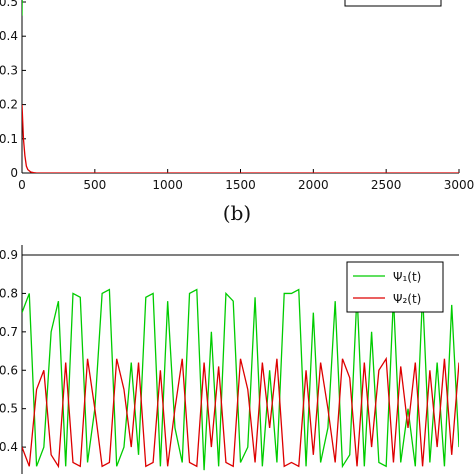 The width and height of the screenshot is (474, 474). I want to click on y-tick-label: 0.7, so click(9, 332).